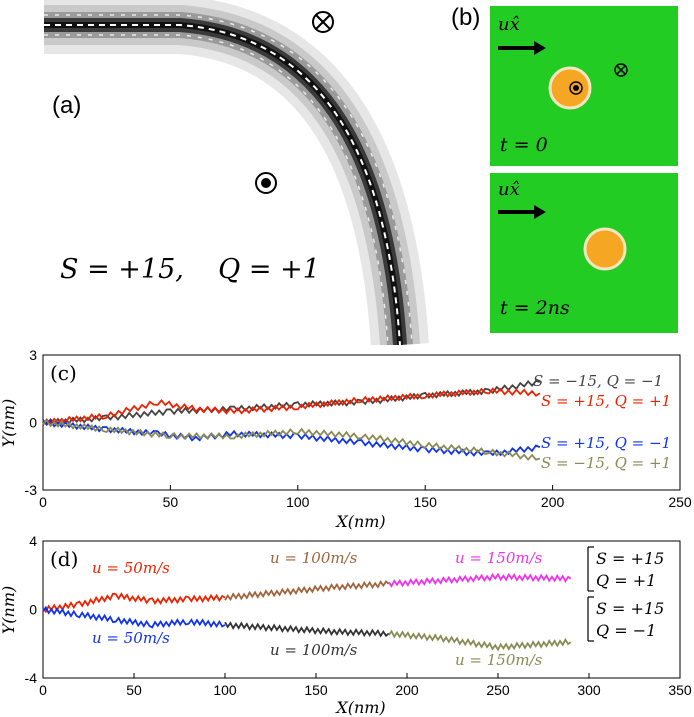 This screenshot has height=717, width=694. Describe the element at coordinates (535, 308) in the screenshot. I see `panel-b-bottom-time: t = 2ns` at that location.